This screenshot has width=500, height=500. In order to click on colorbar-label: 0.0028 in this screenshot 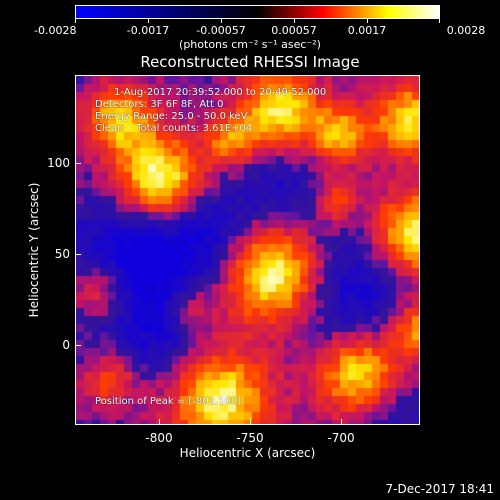, I will do `click(466, 30)`.